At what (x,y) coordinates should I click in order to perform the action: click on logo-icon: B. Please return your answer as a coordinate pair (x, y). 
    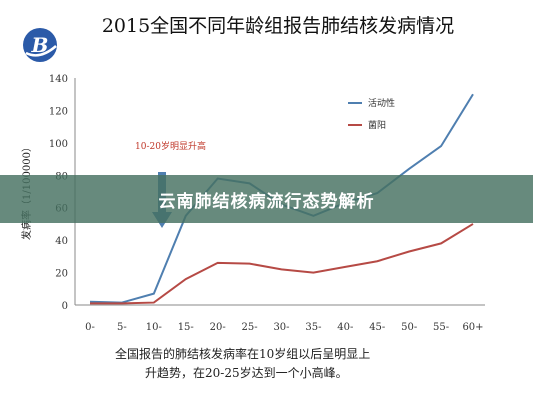
    Looking at the image, I should click on (40, 45).